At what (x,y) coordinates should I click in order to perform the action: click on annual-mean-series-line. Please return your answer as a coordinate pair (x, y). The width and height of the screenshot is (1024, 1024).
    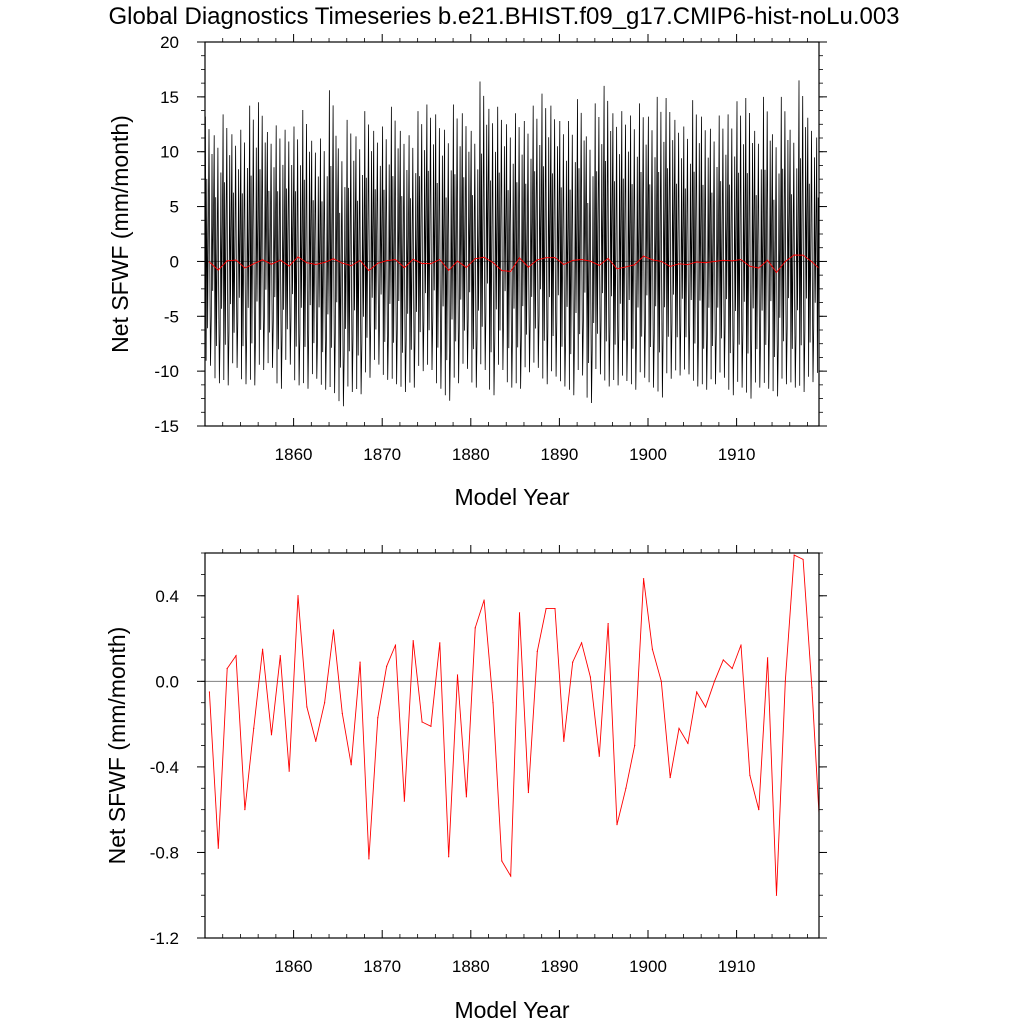
    Looking at the image, I should click on (514, 264).